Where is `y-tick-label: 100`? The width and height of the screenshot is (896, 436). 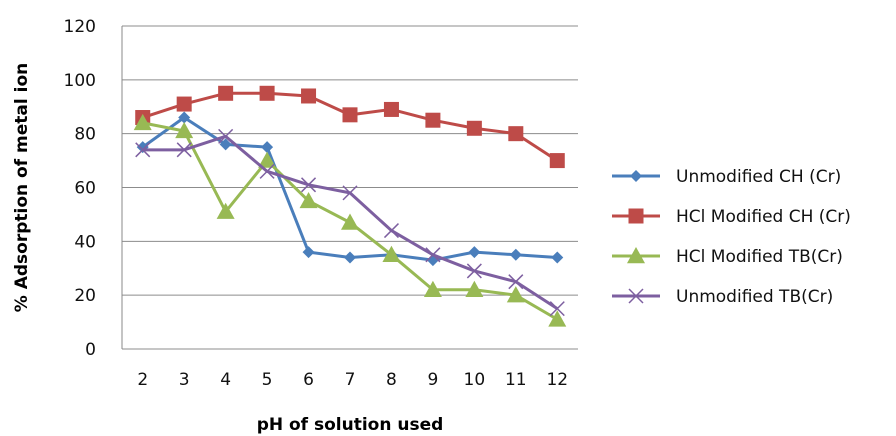
y-tick-label: 100 is located at coordinates (80, 81).